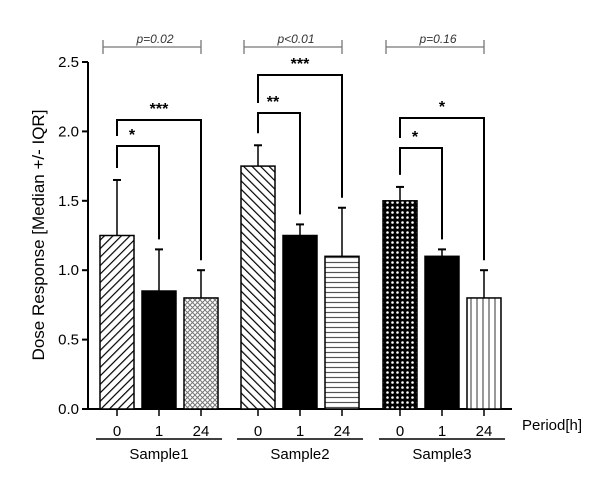 Image resolution: width=600 pixels, height=485 pixels. I want to click on group-label: Sample2, so click(299, 454).